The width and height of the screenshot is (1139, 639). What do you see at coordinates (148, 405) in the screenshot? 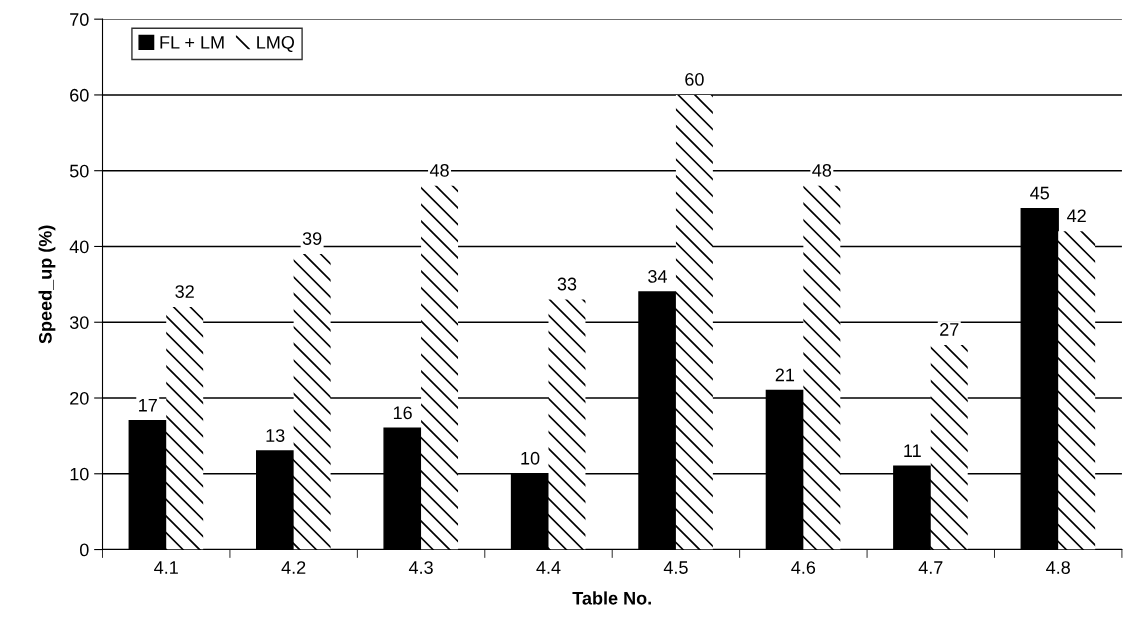
I see `data-label: 17` at bounding box center [148, 405].